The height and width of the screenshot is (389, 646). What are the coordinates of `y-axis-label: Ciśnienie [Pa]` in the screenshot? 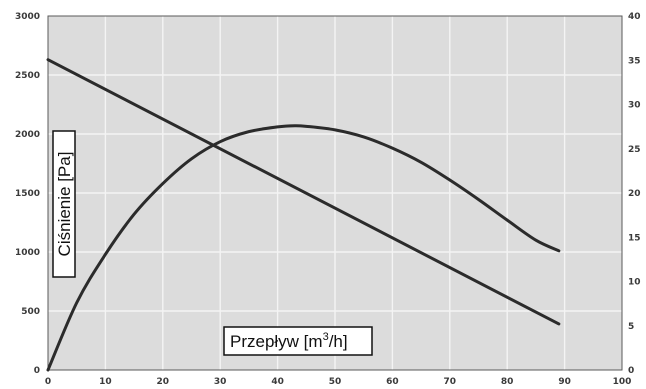 It's located at (64, 204).